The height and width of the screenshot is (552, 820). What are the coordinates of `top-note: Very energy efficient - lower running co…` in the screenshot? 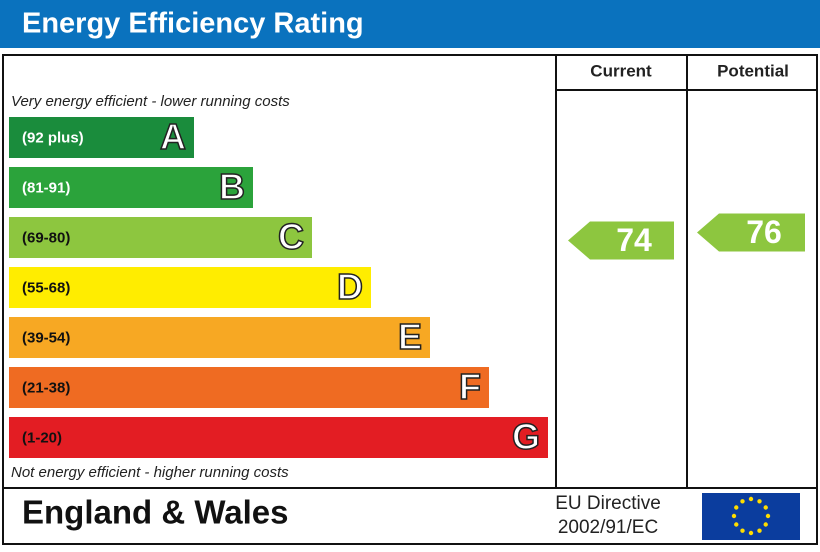 It's located at (150, 101).